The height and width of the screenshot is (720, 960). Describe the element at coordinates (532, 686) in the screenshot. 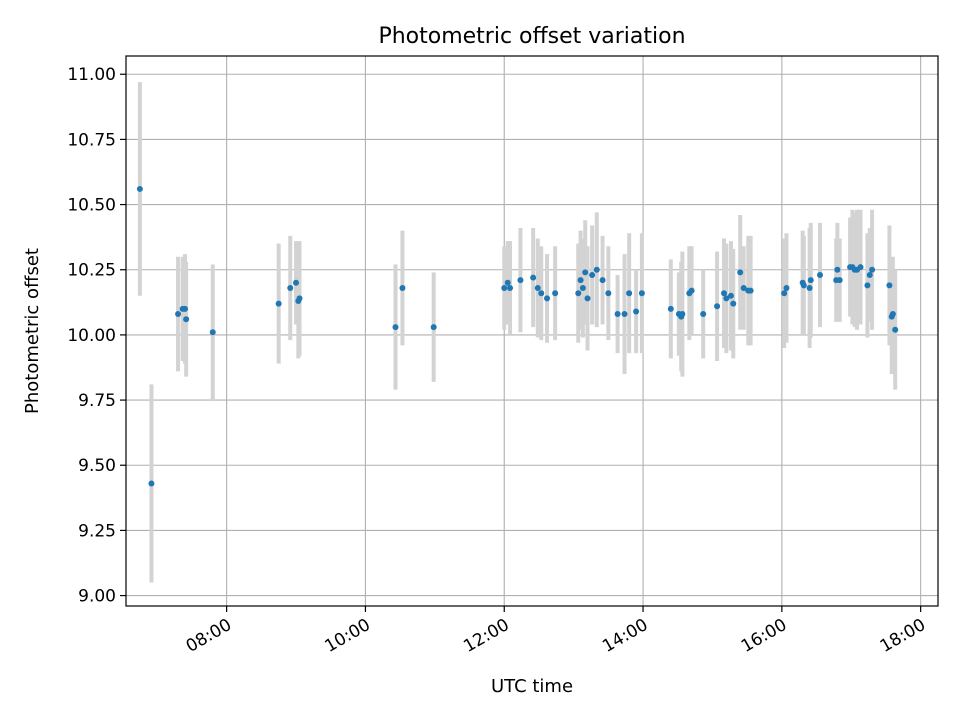

I see `x-axis-label: UTC time` at that location.